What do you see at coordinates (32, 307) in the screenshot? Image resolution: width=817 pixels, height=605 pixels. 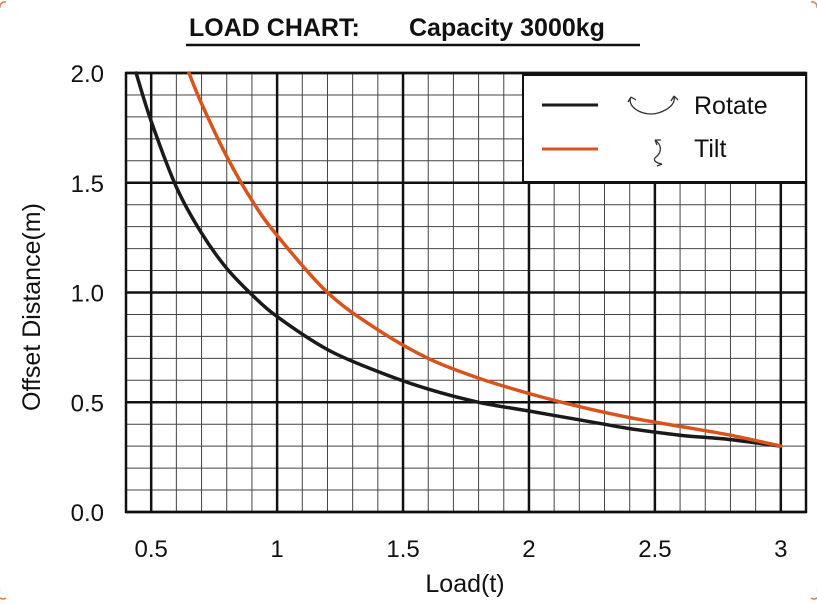 I see `y-axis-label: Offset Distance(m)` at bounding box center [32, 307].